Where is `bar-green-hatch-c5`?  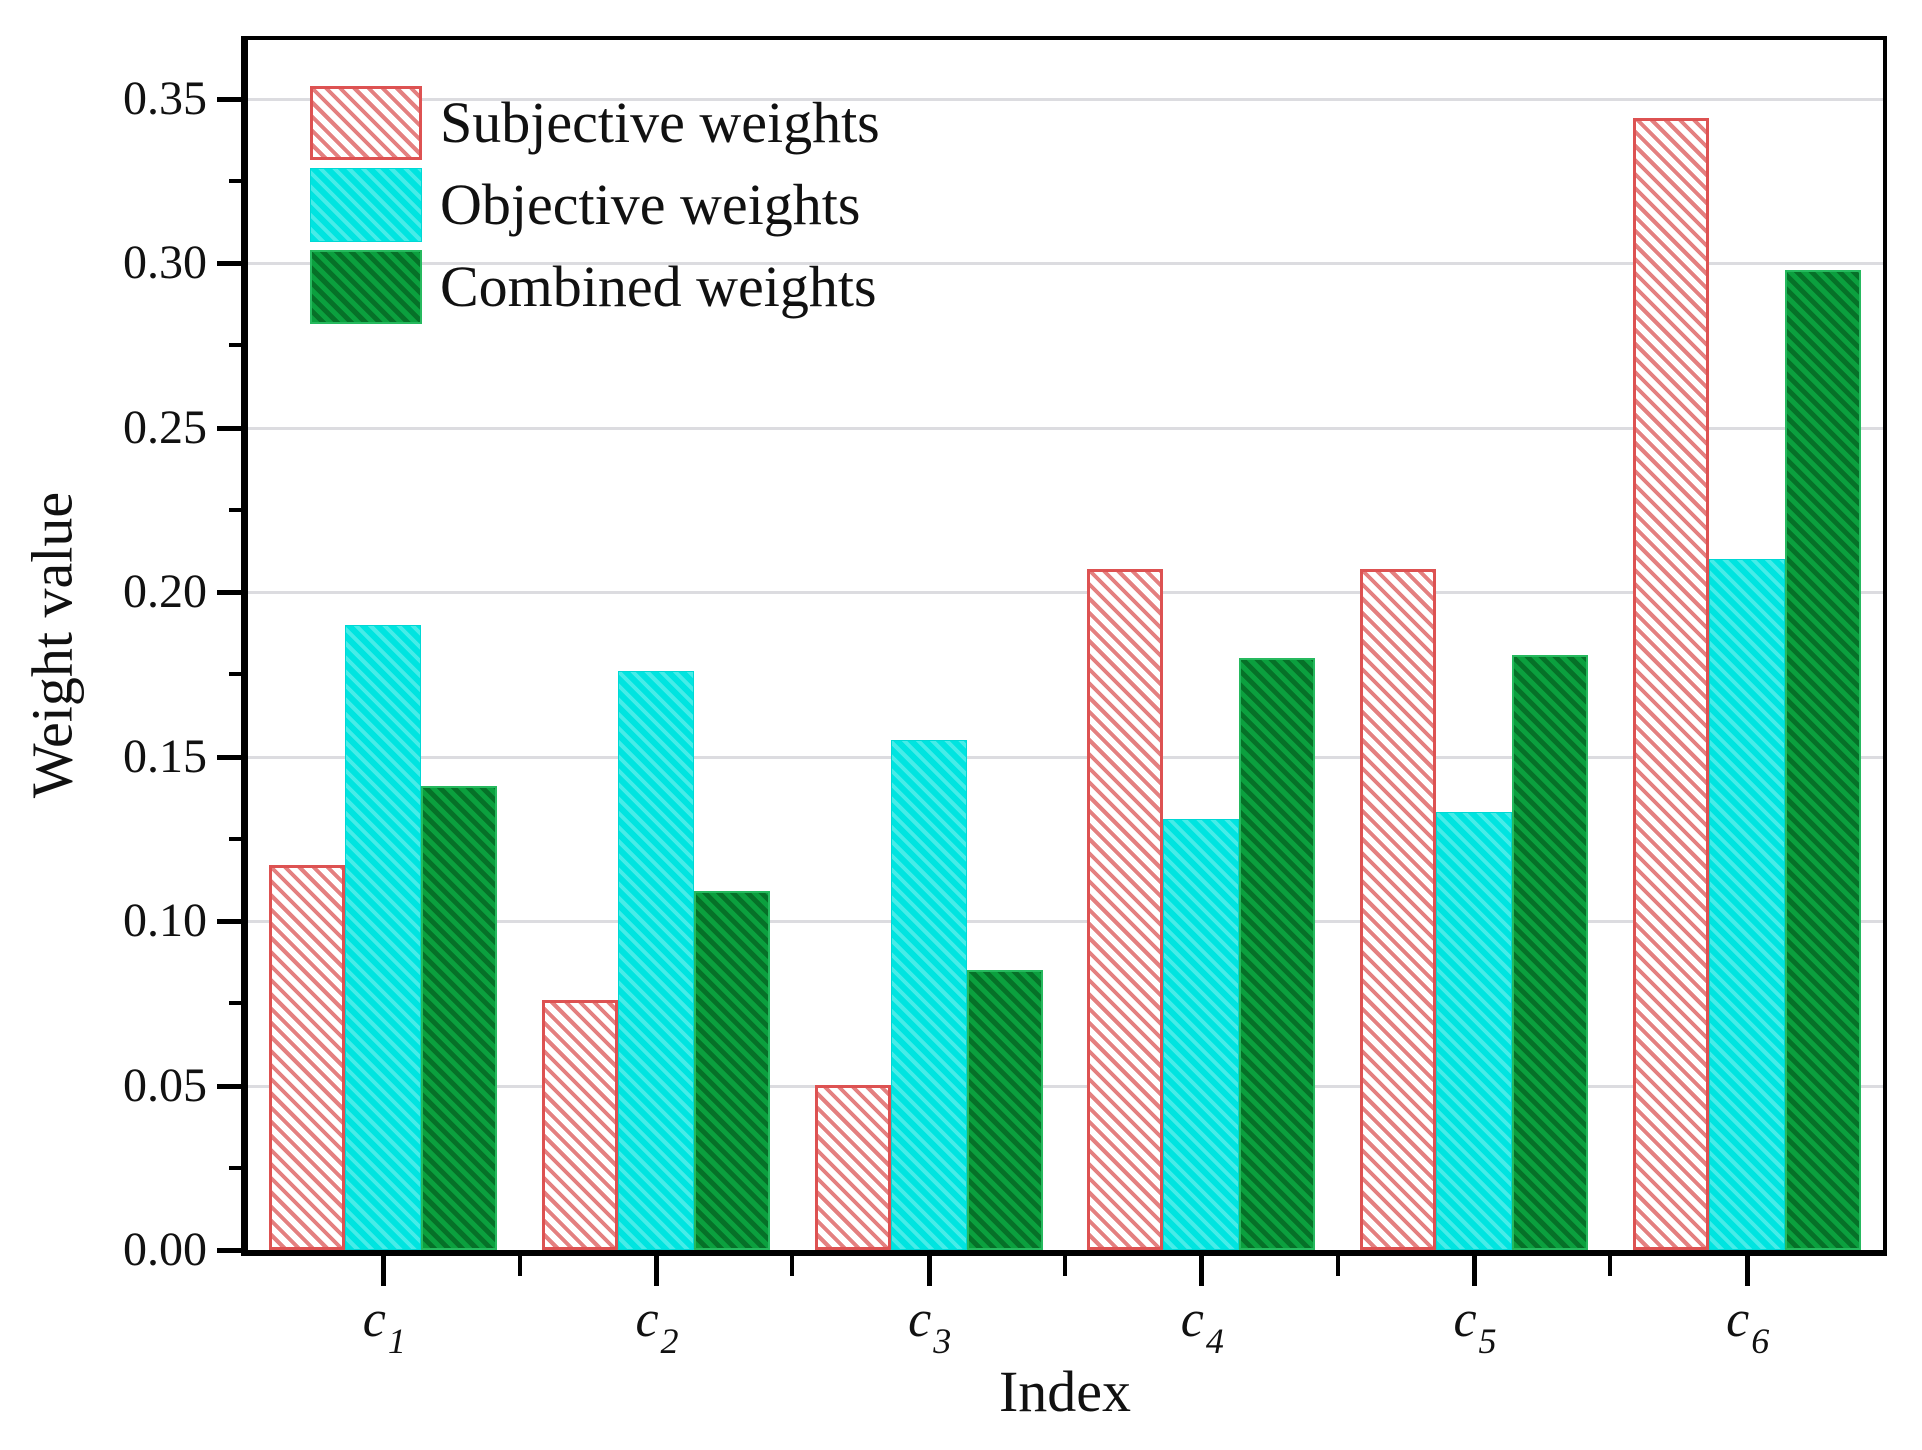 bar-green-hatch-c5 is located at coordinates (1550, 952).